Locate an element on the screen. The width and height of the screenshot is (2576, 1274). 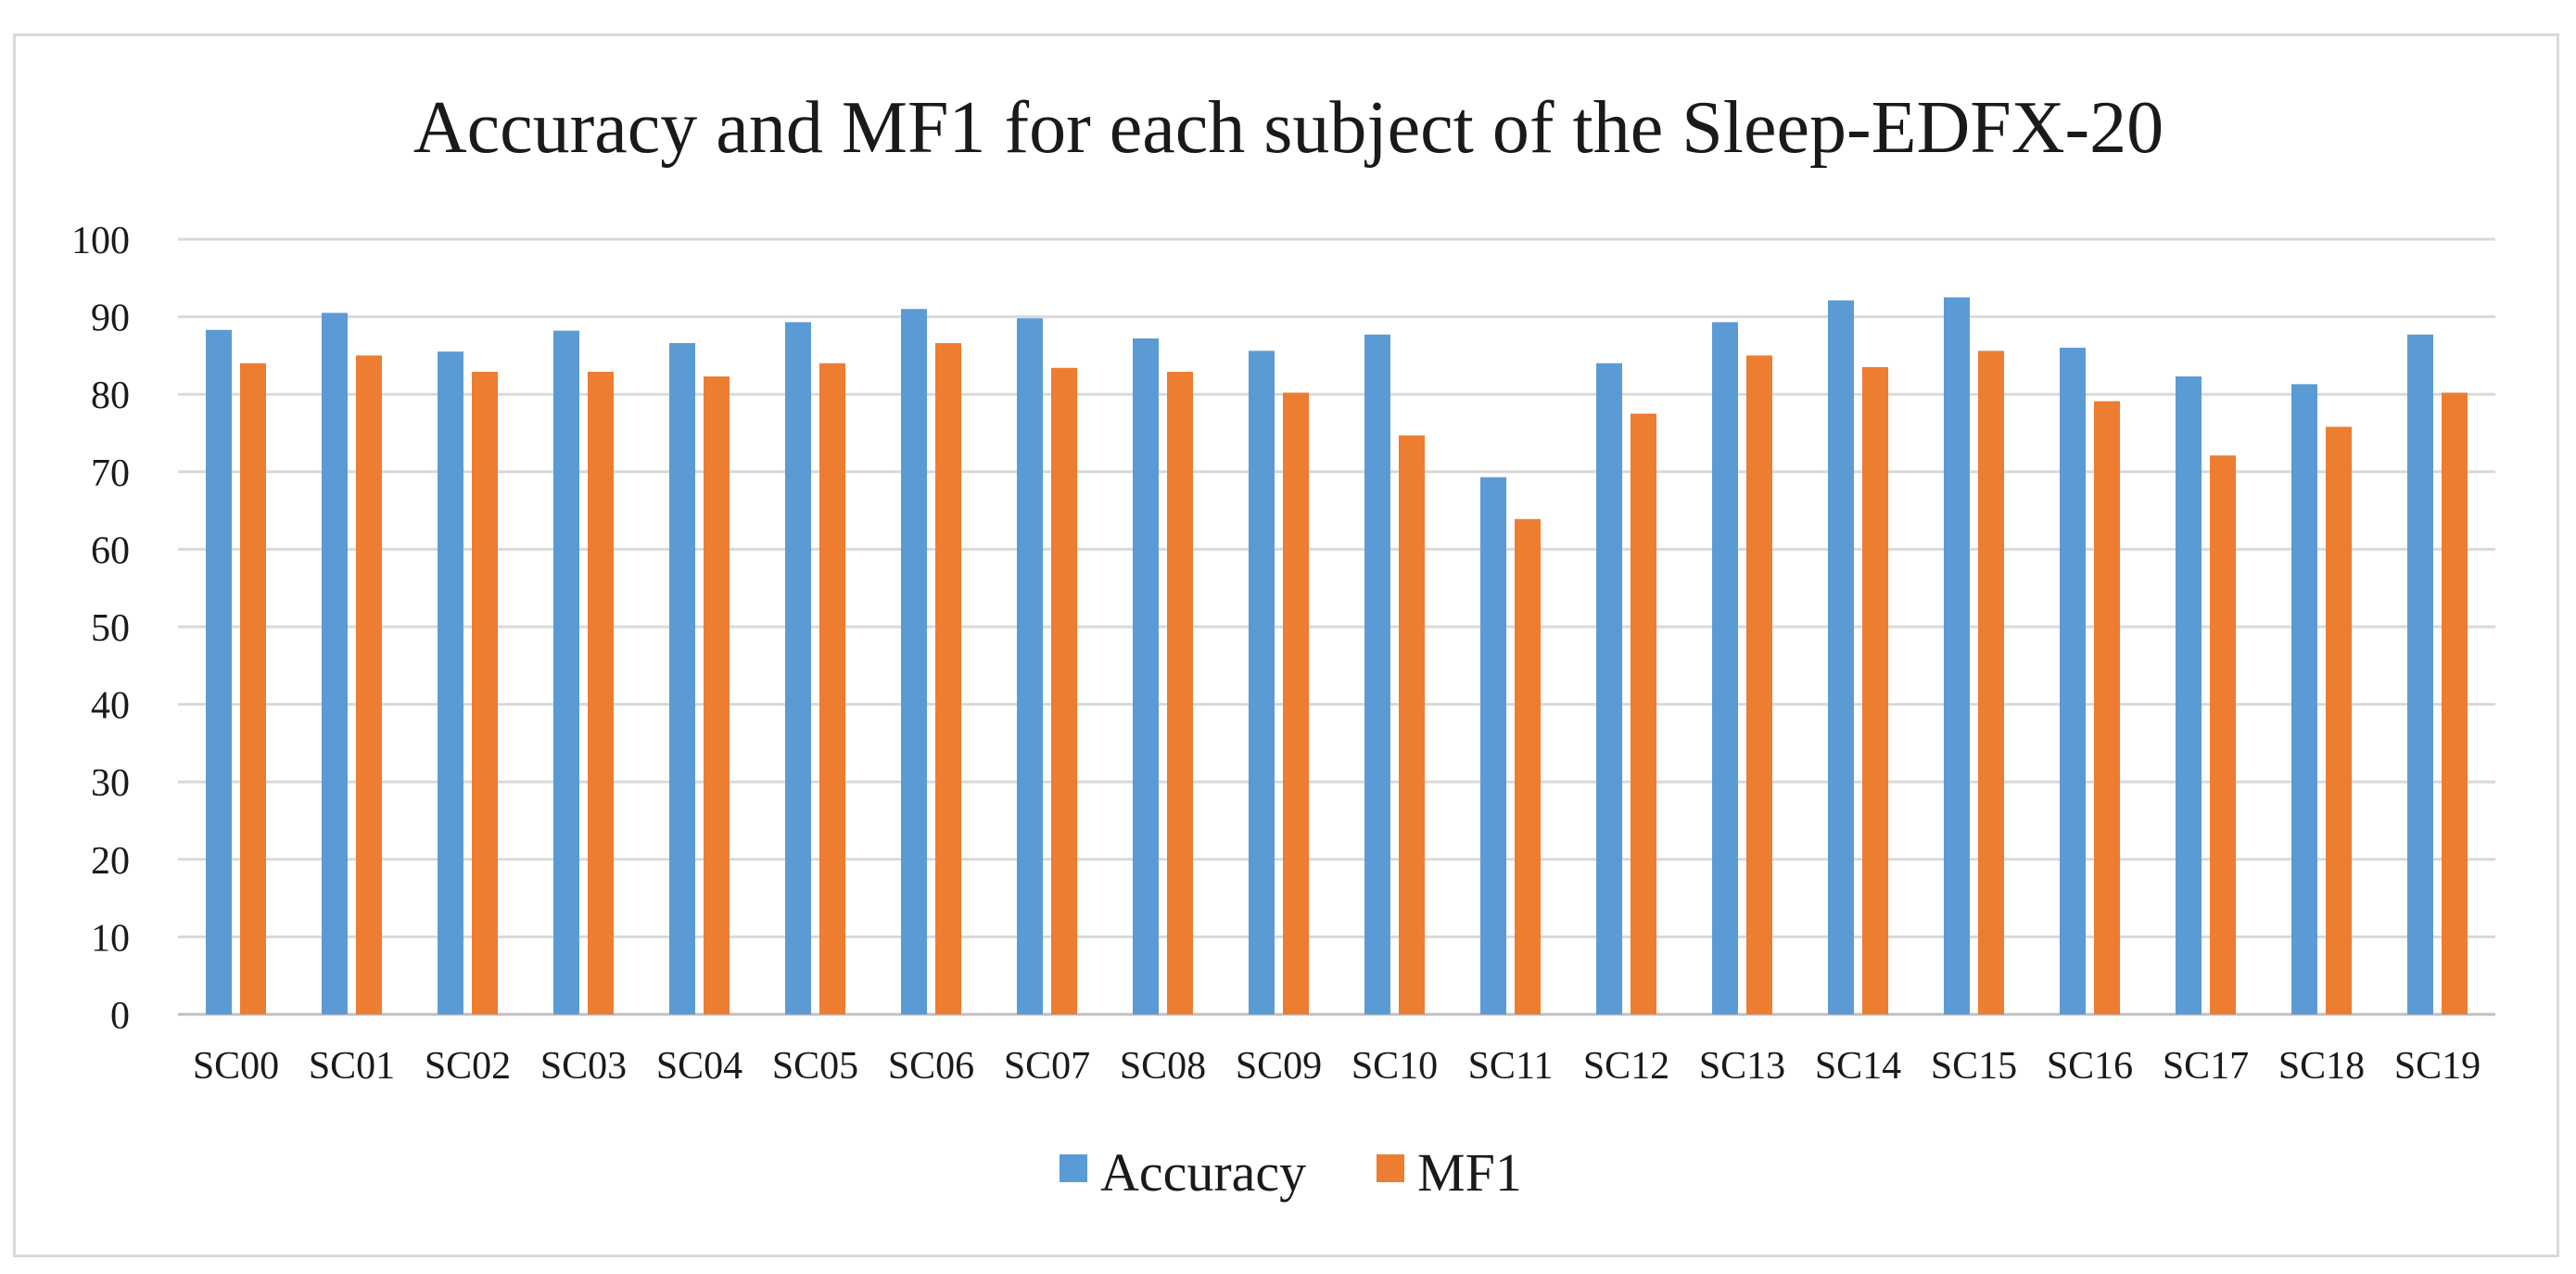
bar-accuracy-sc14 is located at coordinates (1841, 657).